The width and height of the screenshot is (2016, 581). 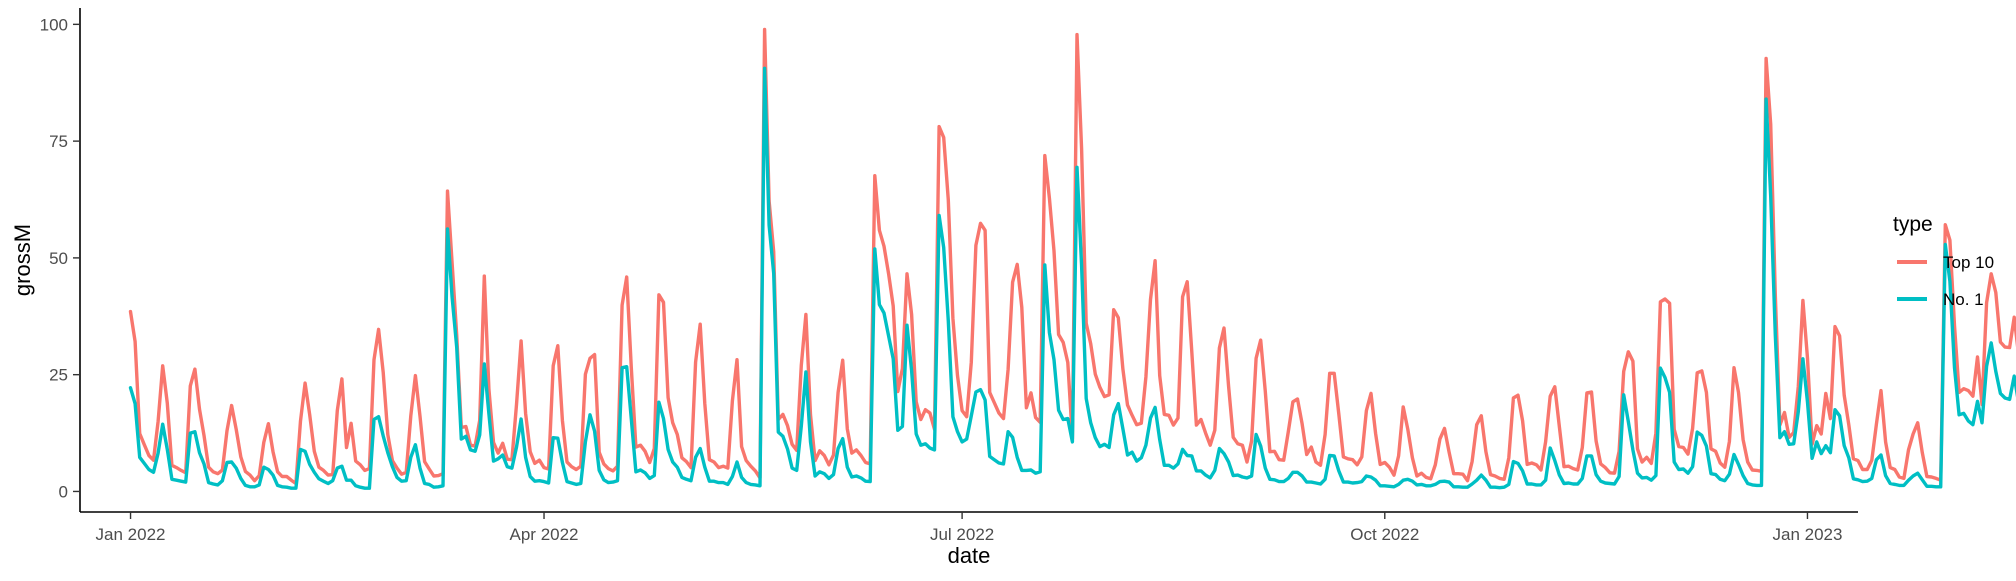 What do you see at coordinates (962, 534) in the screenshot?
I see `x-tick-label: Jul 2022` at bounding box center [962, 534].